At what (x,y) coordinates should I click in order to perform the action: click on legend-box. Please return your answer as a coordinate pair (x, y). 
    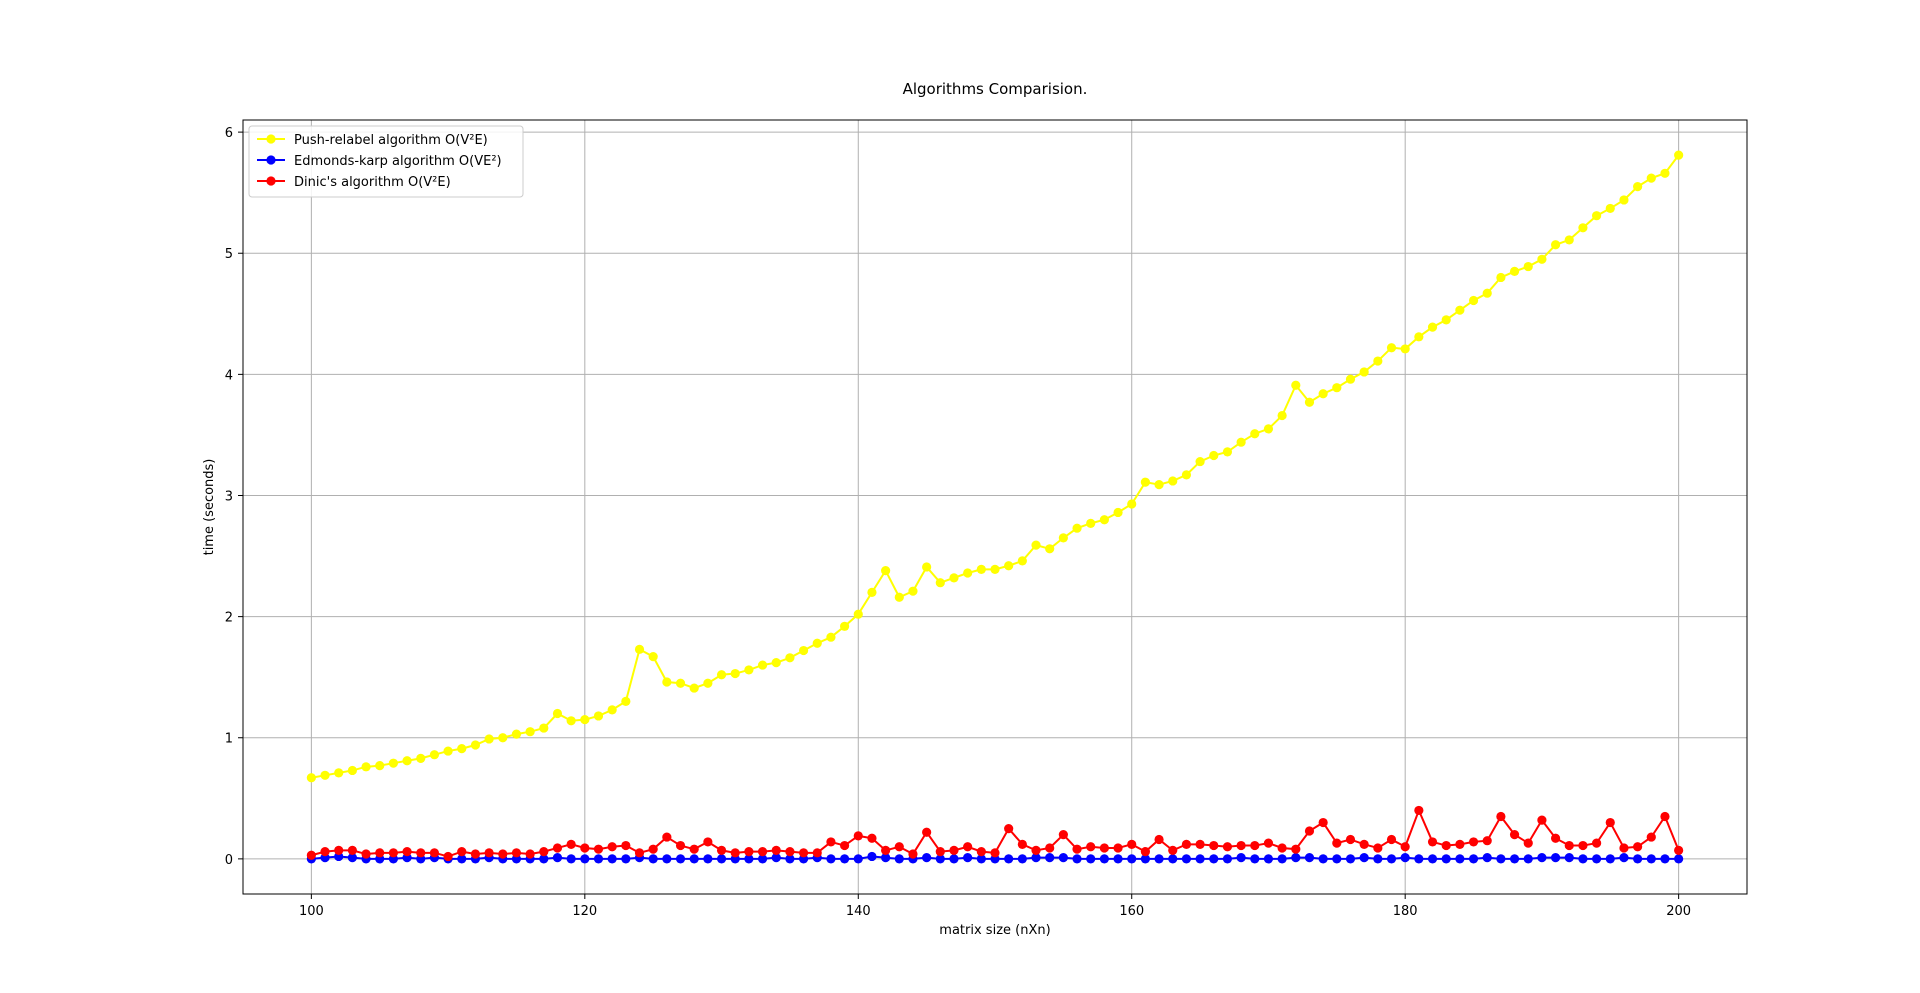
    Looking at the image, I should click on (386, 161).